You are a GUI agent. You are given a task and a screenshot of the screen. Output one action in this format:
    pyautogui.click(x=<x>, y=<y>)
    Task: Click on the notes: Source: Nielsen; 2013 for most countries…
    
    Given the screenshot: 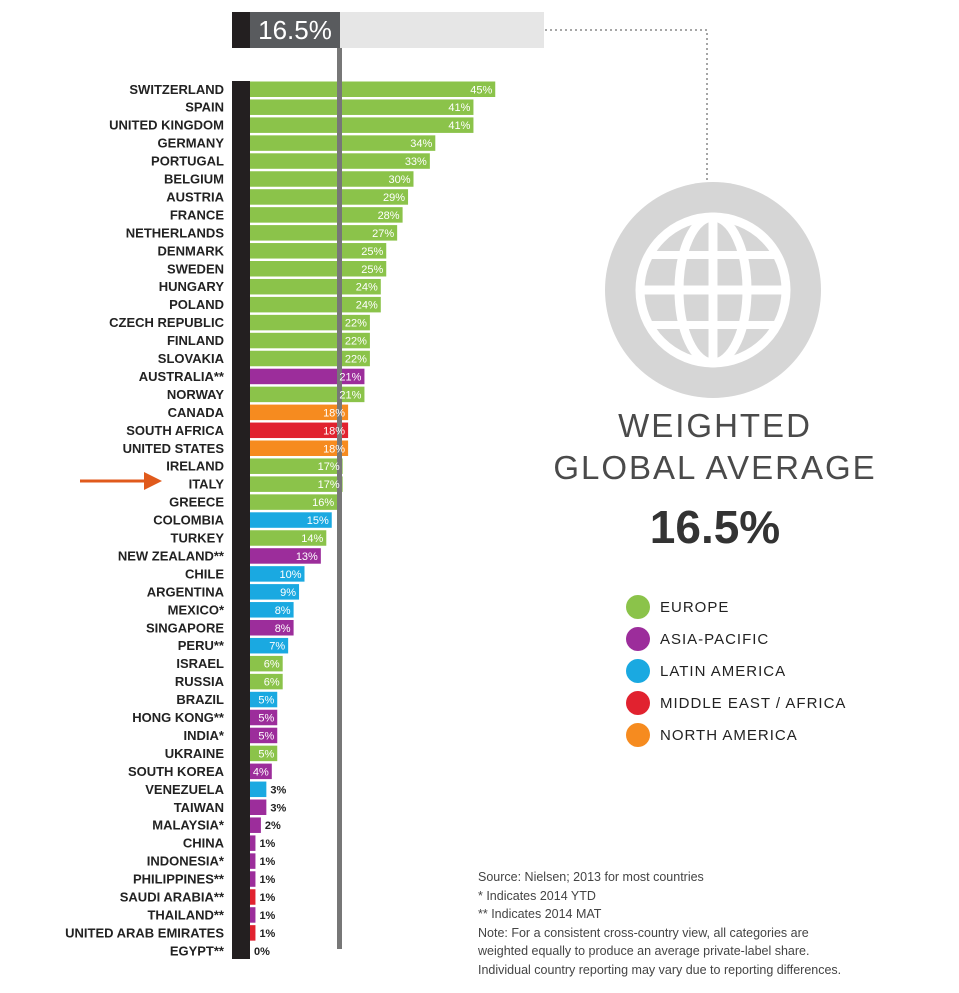 What is the action you would take?
    pyautogui.click(x=659, y=923)
    